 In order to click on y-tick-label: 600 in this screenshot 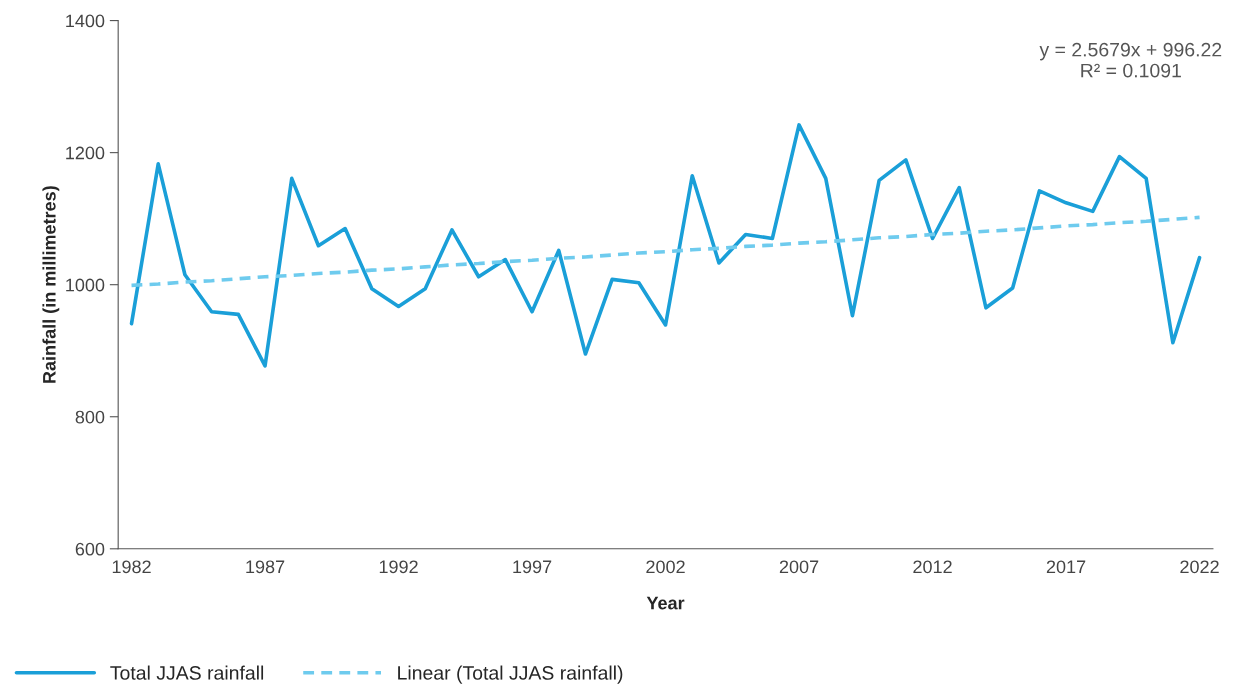, I will do `click(90, 549)`.